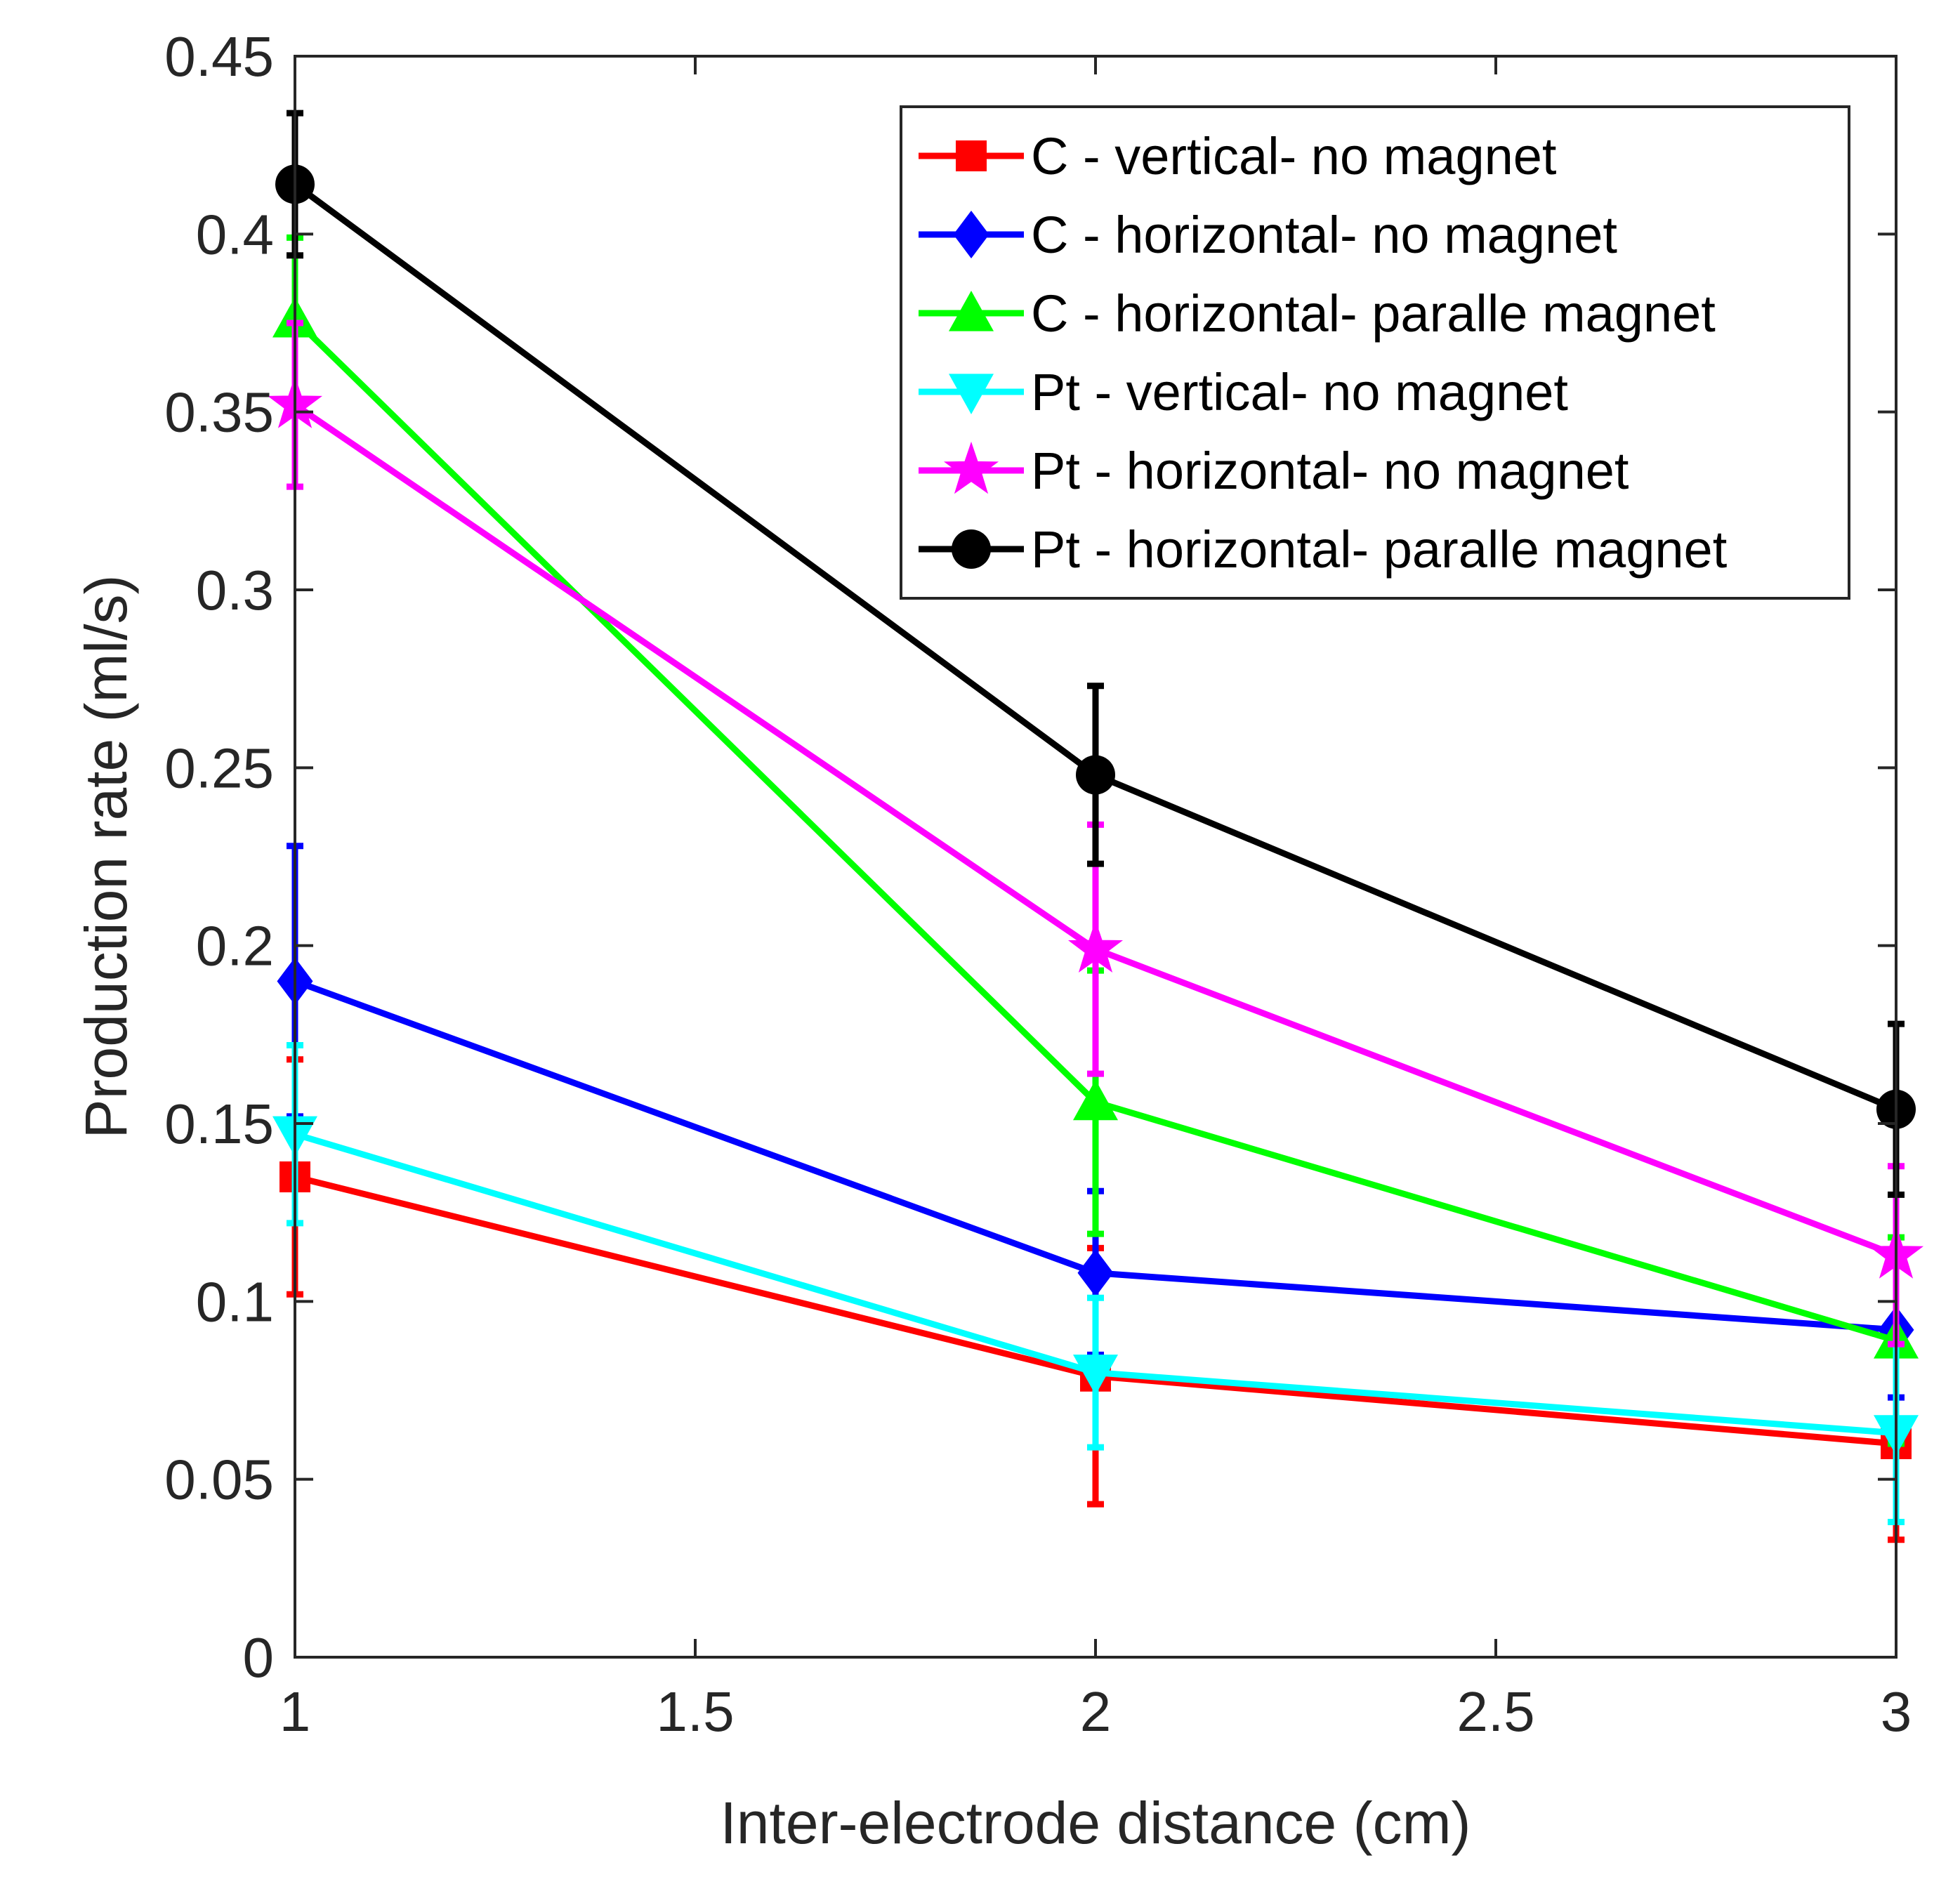  What do you see at coordinates (1299, 392) in the screenshot?
I see `legend-label: Pt - vertical- no magnet` at bounding box center [1299, 392].